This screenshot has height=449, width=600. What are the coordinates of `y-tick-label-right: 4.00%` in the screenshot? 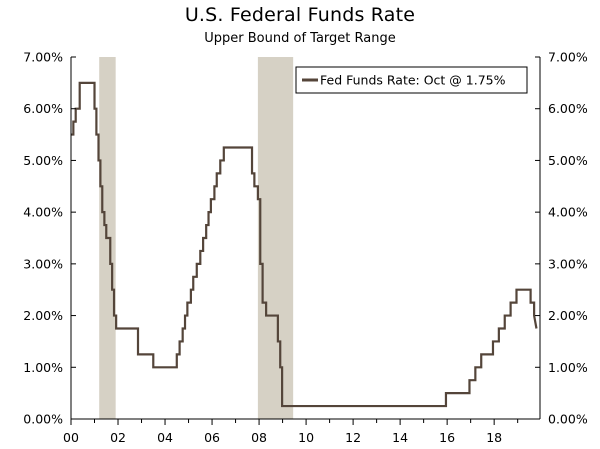 It's located at (568, 212).